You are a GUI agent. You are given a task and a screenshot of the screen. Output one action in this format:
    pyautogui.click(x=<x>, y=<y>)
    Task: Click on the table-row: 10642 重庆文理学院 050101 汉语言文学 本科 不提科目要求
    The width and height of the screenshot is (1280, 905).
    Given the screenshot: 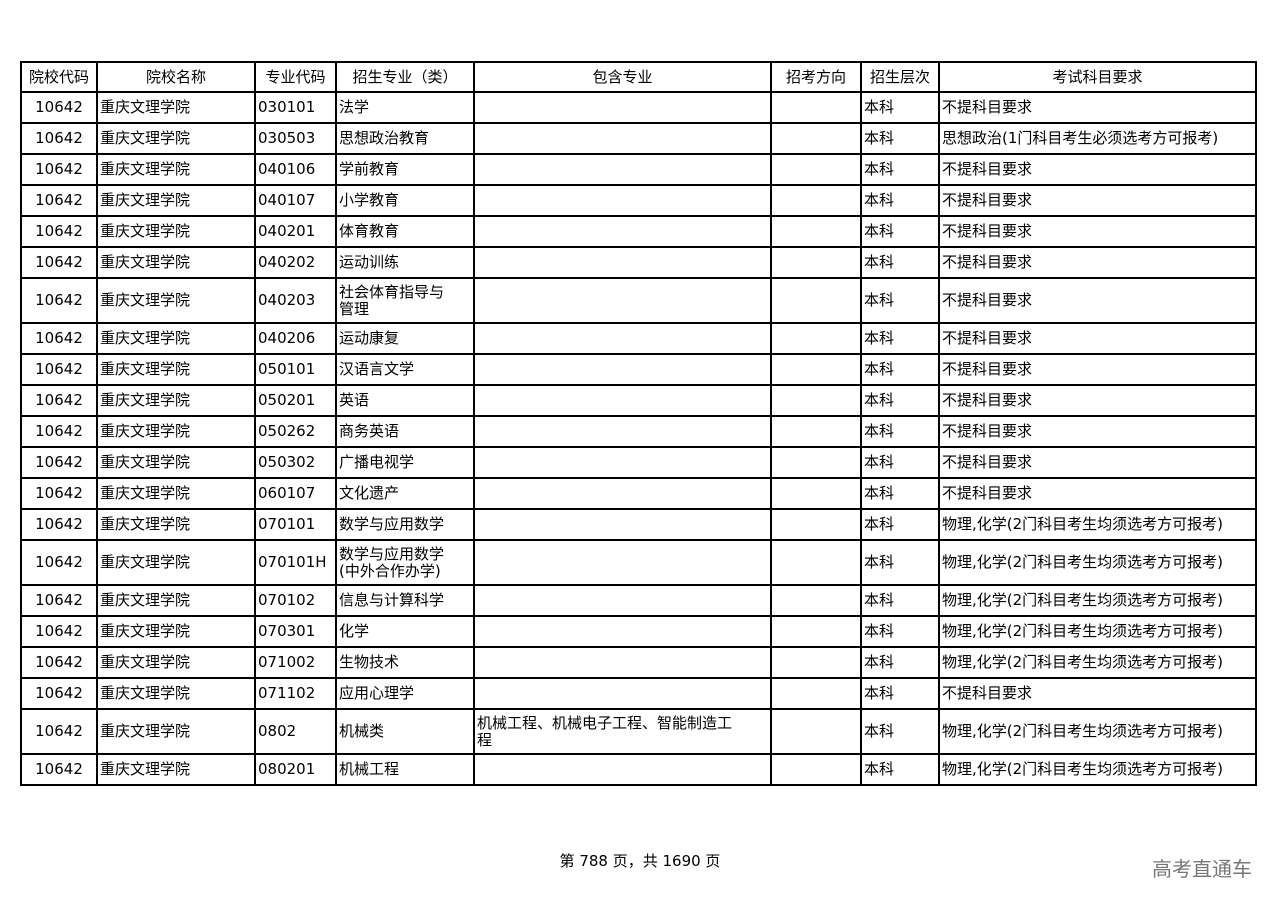 What is the action you would take?
    pyautogui.click(x=638, y=369)
    